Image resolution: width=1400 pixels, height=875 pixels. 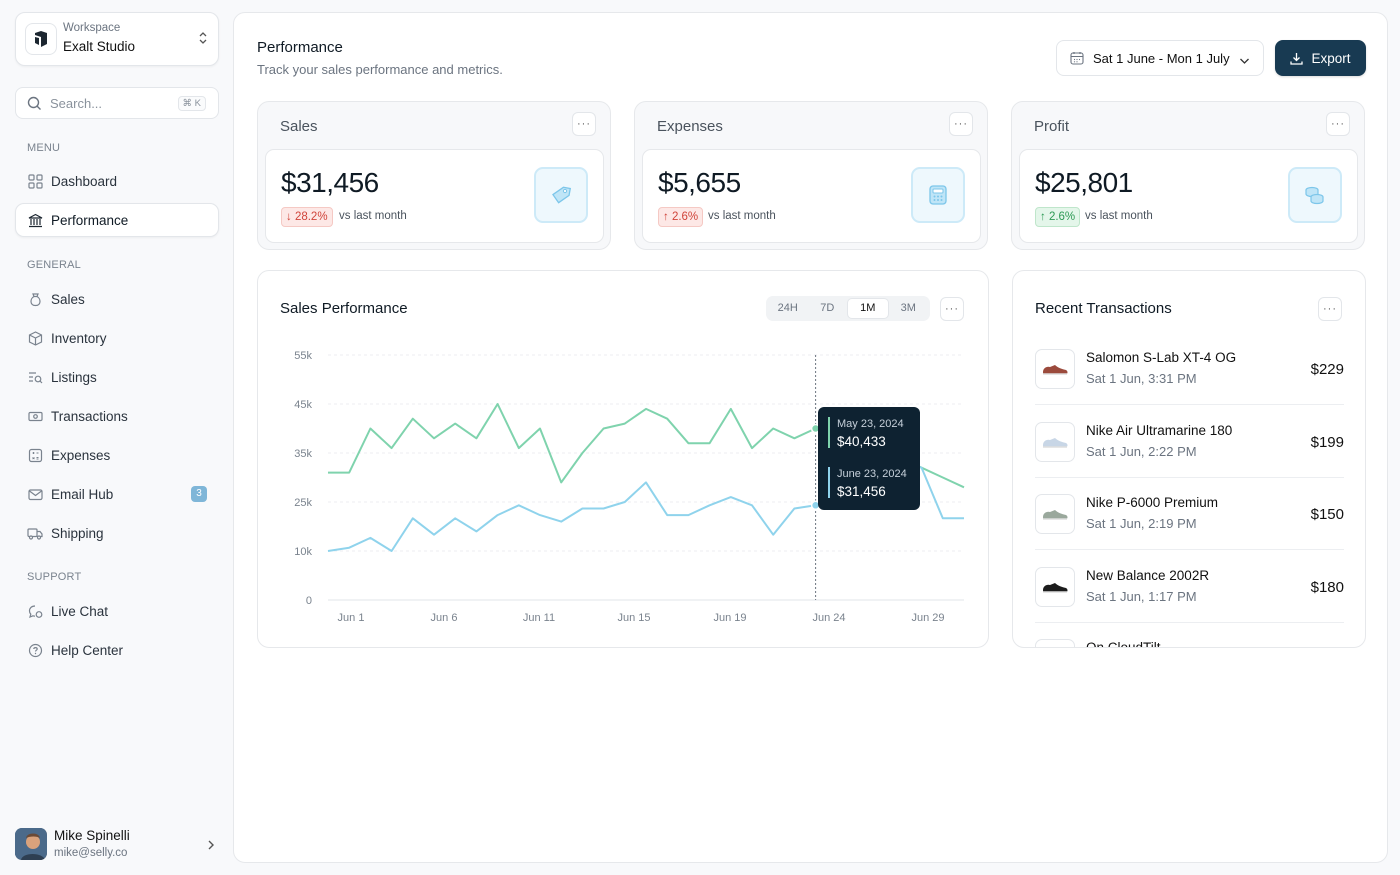 I want to click on stat-body: $31,456 ↓ 28.2% vs last month, so click(x=434, y=196).